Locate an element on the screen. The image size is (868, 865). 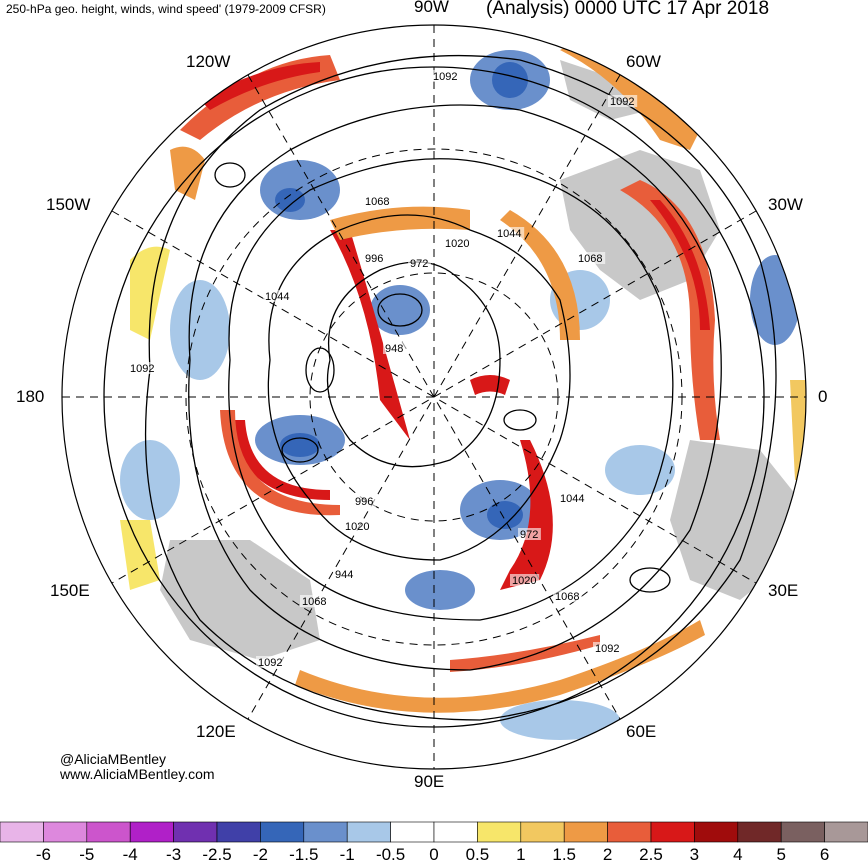
colorbar-tick-label: 2 is located at coordinates (607, 854).